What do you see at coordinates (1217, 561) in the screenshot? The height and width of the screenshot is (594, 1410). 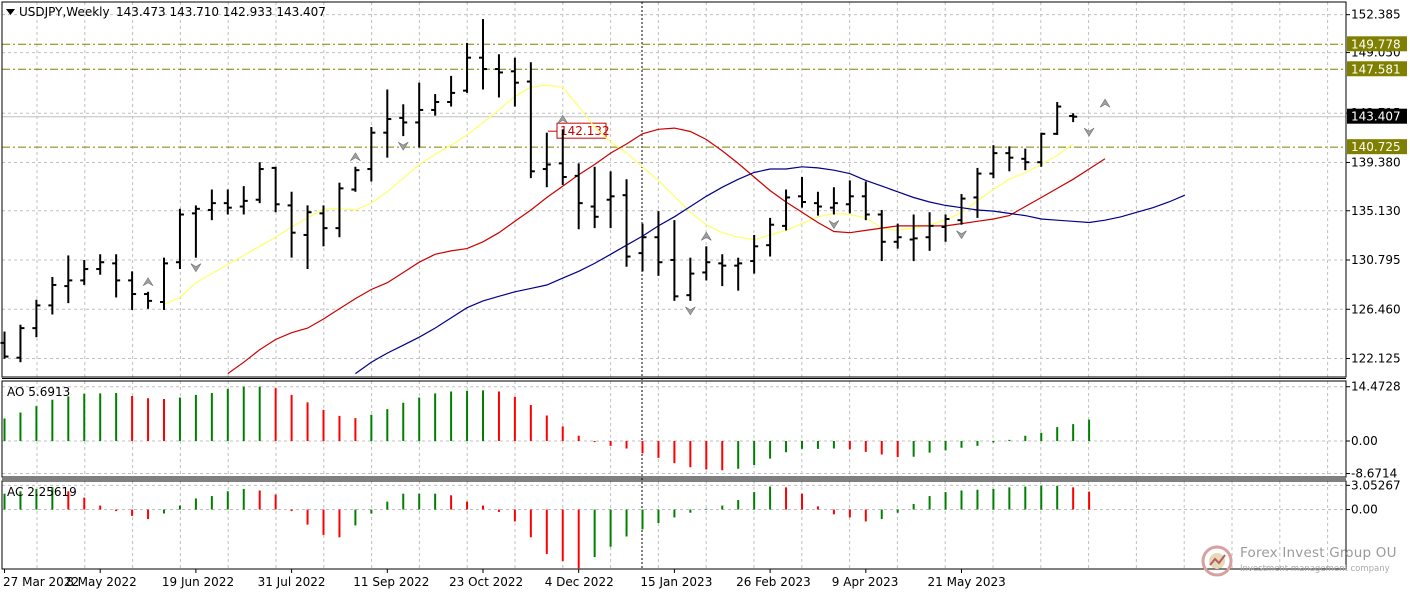 I see `broker-logo-icon` at bounding box center [1217, 561].